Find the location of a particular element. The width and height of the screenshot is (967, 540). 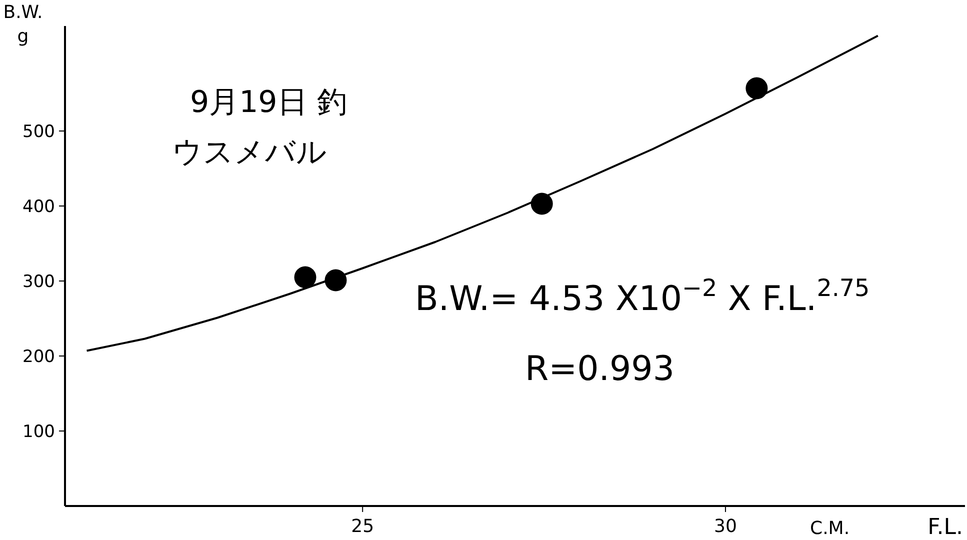

x-tick-label: 25 is located at coordinates (362, 526).